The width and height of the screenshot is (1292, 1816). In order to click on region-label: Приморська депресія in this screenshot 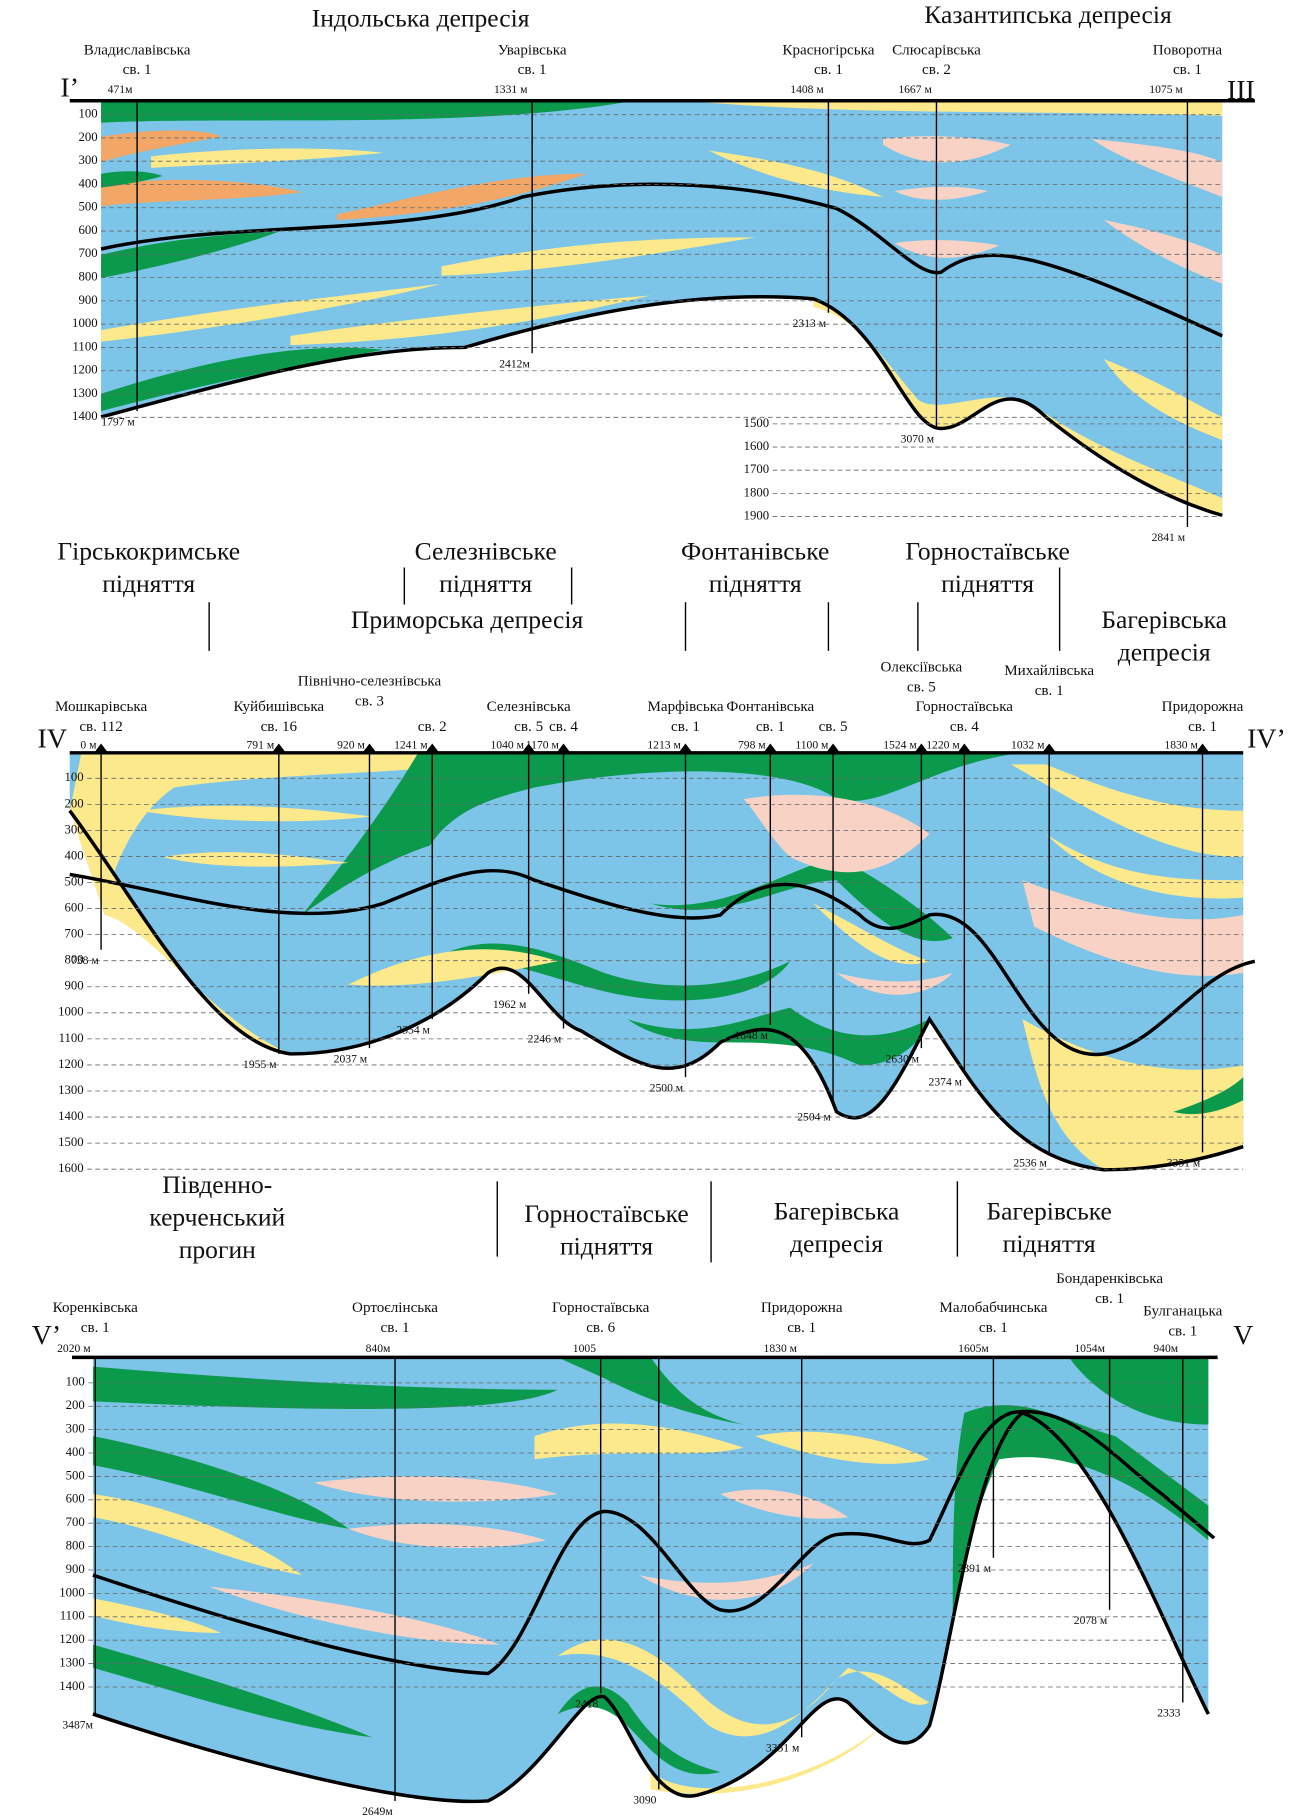, I will do `click(467, 619)`.